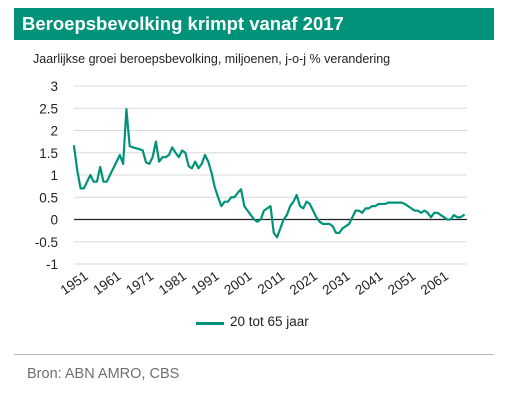 This screenshot has width=517, height=406. I want to click on x-tick-label: 2021, so click(303, 283).